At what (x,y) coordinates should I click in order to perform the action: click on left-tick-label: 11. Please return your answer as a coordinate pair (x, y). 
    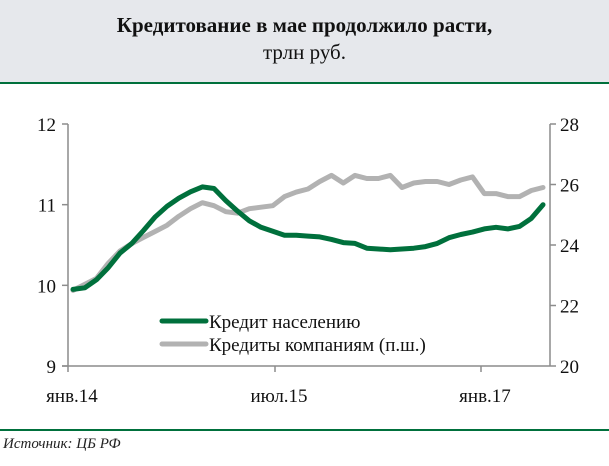
    Looking at the image, I should click on (47, 206).